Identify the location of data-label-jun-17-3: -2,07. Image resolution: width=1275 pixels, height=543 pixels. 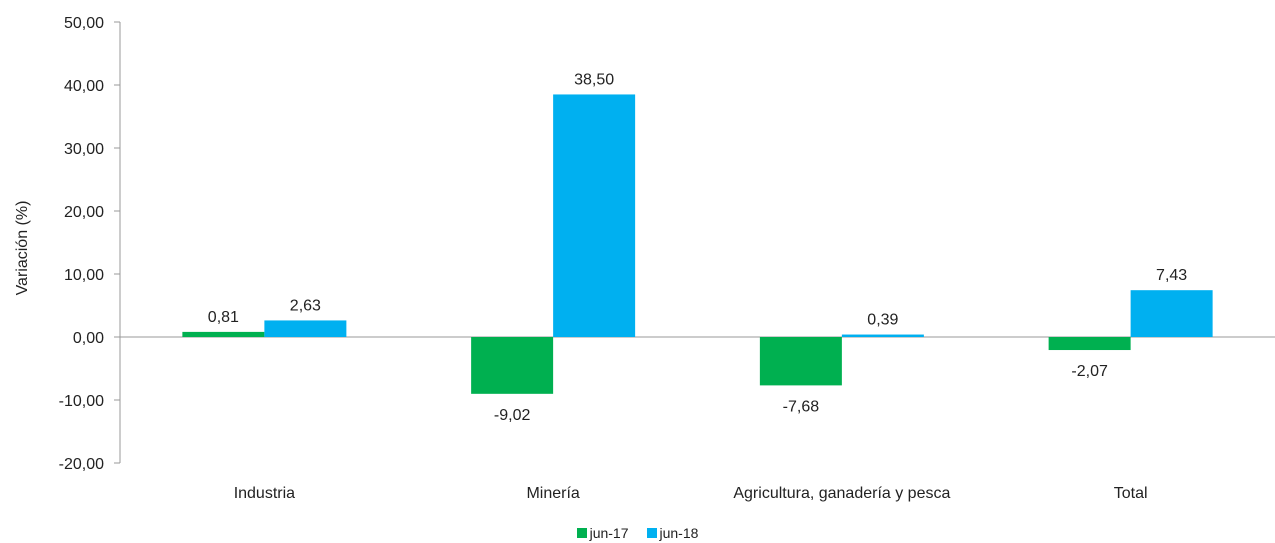
(1089, 371).